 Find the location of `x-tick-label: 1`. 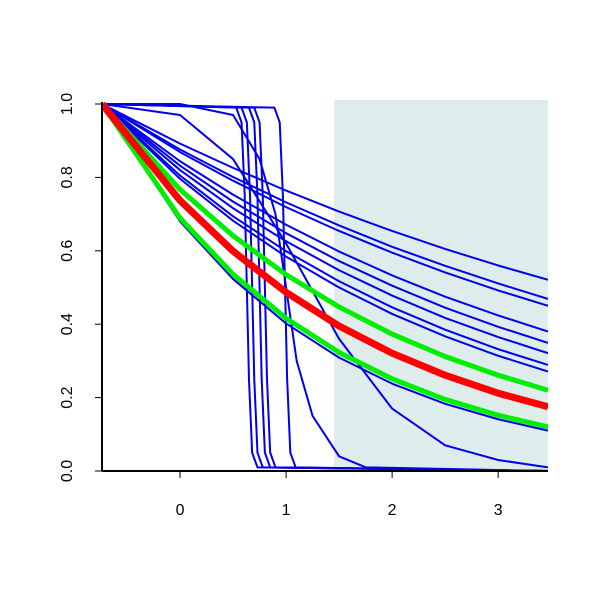

x-tick-label: 1 is located at coordinates (286, 510).